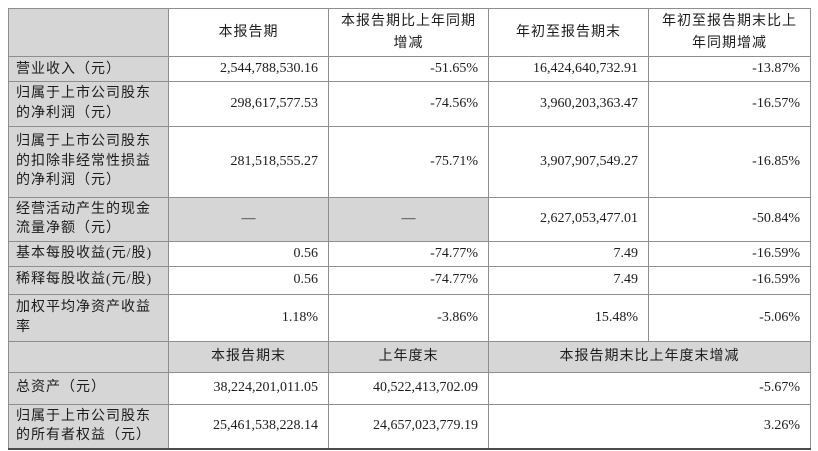 The image size is (818, 451). I want to click on cell-change: -5.67%, so click(649, 388).